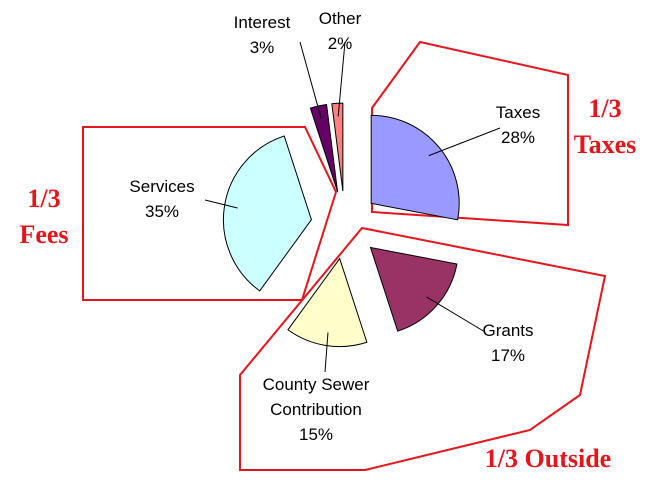 The height and width of the screenshot is (480, 668). What do you see at coordinates (518, 112) in the screenshot?
I see `slice-label: Taxes` at bounding box center [518, 112].